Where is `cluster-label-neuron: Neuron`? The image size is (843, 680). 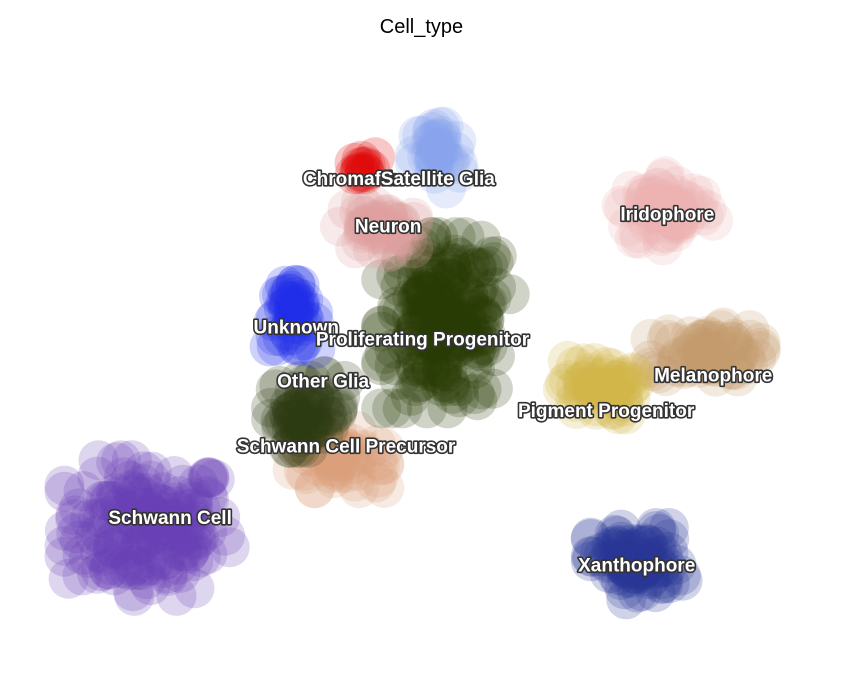
cluster-label-neuron: Neuron is located at coordinates (388, 227).